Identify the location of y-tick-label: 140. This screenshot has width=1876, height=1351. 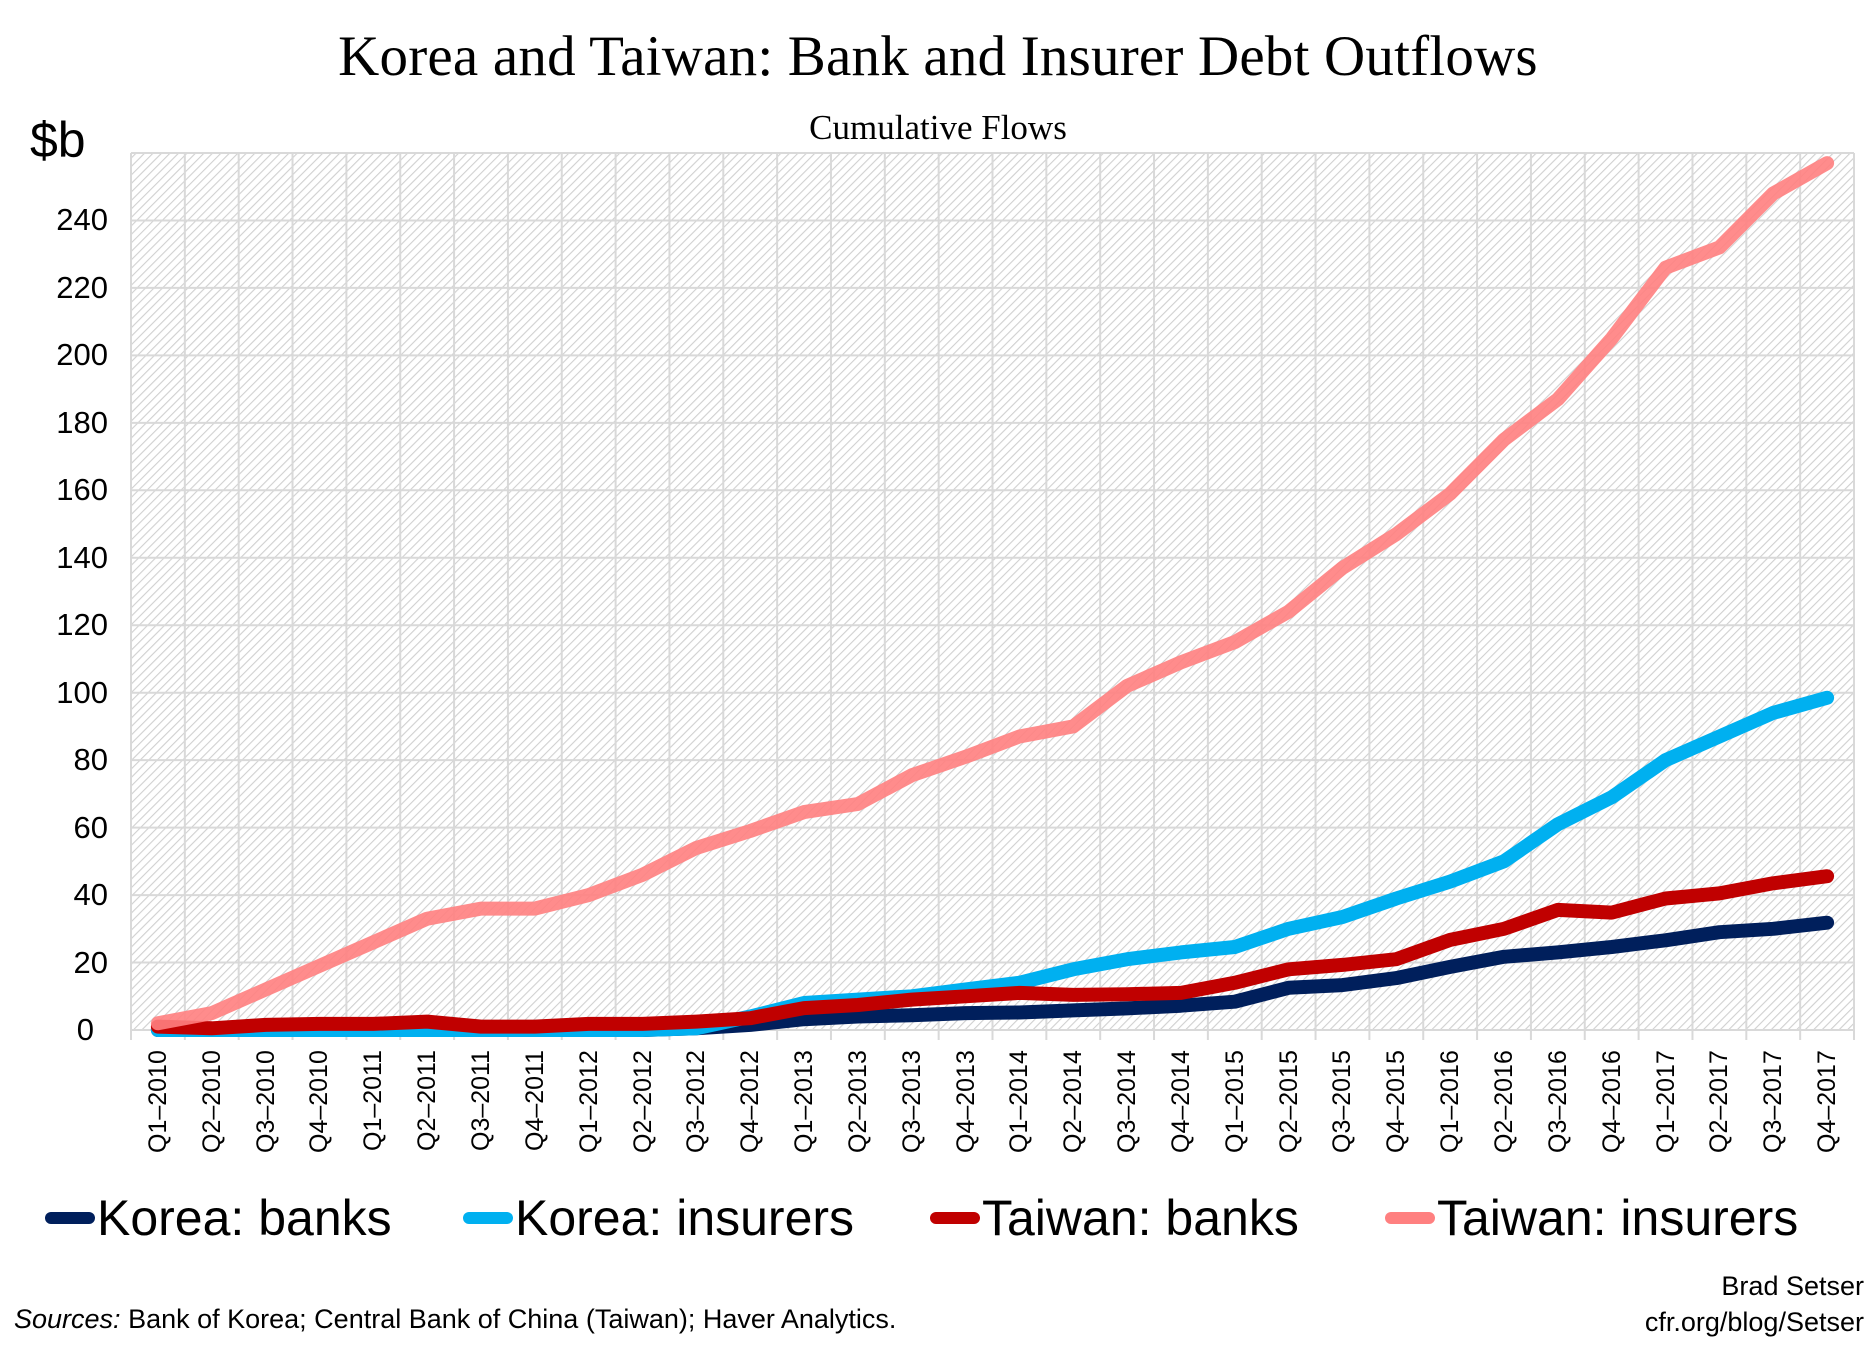
(82, 557).